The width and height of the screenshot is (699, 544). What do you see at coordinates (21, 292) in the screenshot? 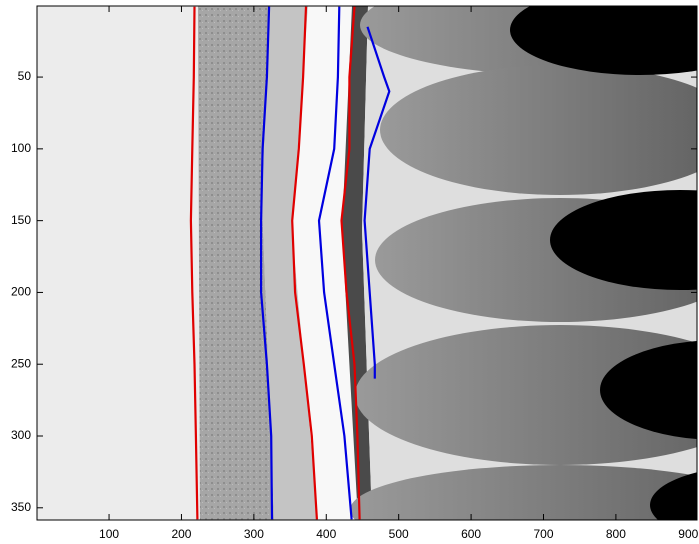
I see `y-tick-label: 200` at bounding box center [21, 292].